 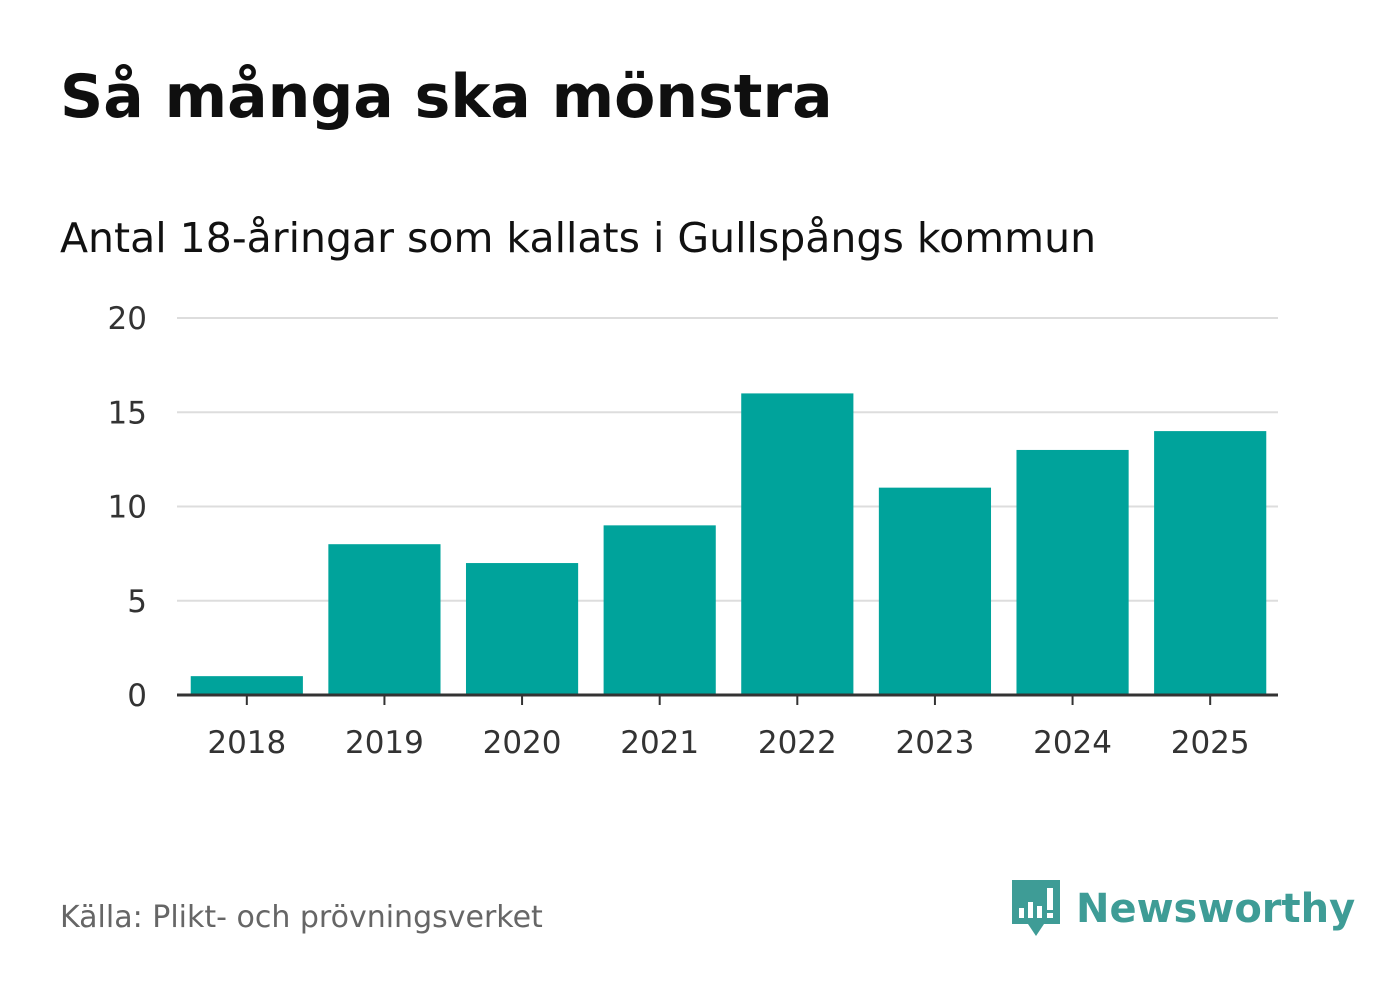 I want to click on chart-title: Så många ska mönstra, so click(x=446, y=97).